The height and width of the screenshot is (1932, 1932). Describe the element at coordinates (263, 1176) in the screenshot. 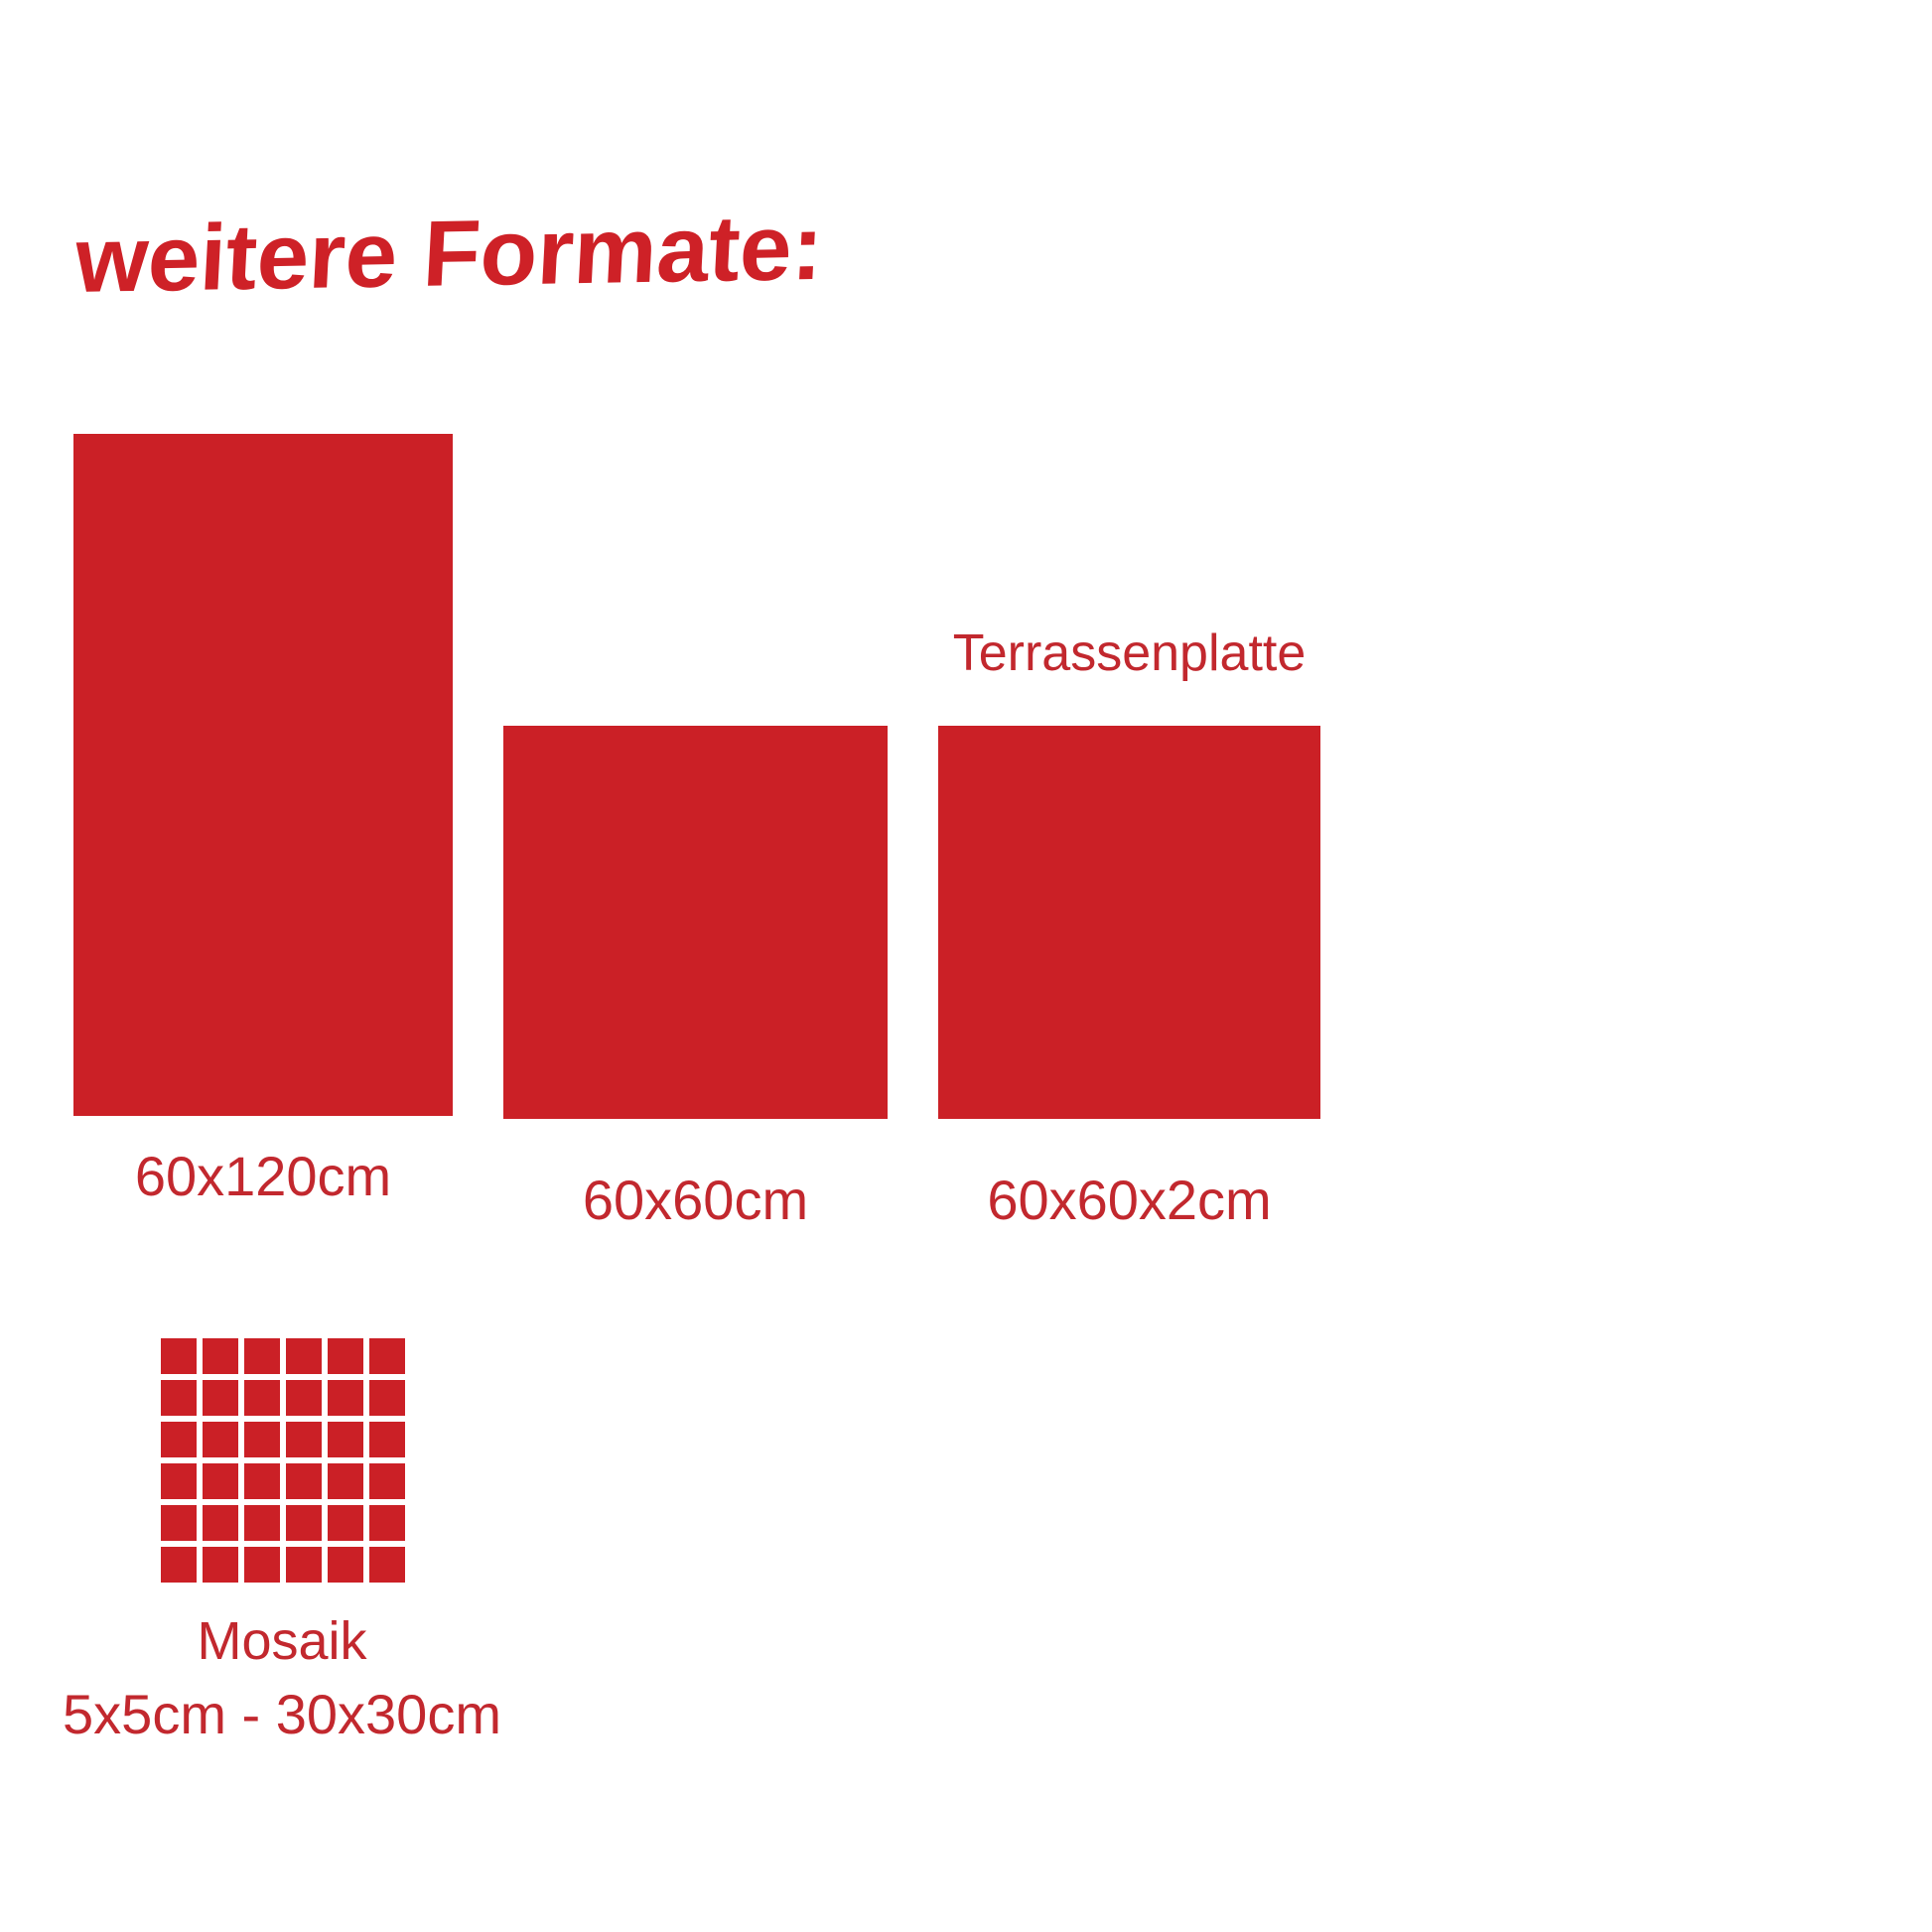

I see `size-label-60x120: 60x120cm` at that location.